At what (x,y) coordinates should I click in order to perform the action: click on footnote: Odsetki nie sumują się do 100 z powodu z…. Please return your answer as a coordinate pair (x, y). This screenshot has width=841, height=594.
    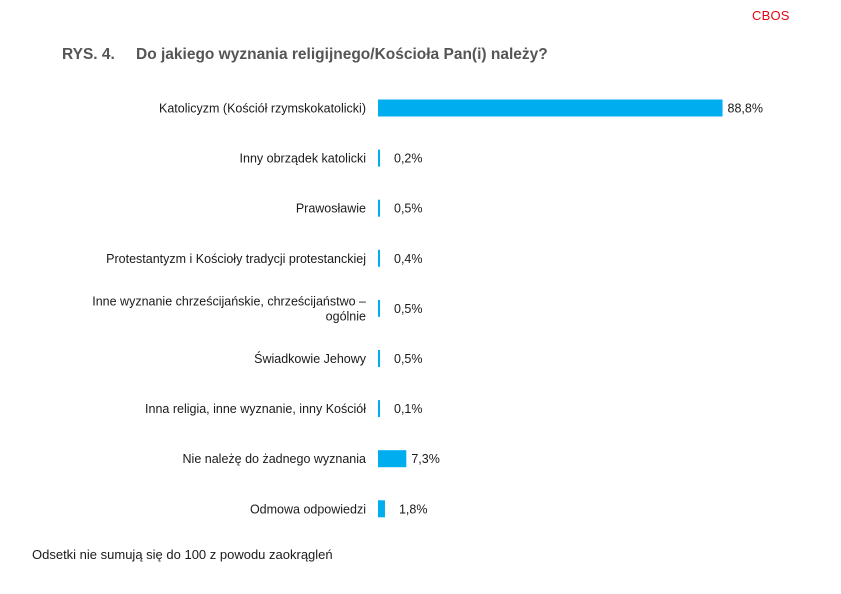
    Looking at the image, I should click on (182, 554).